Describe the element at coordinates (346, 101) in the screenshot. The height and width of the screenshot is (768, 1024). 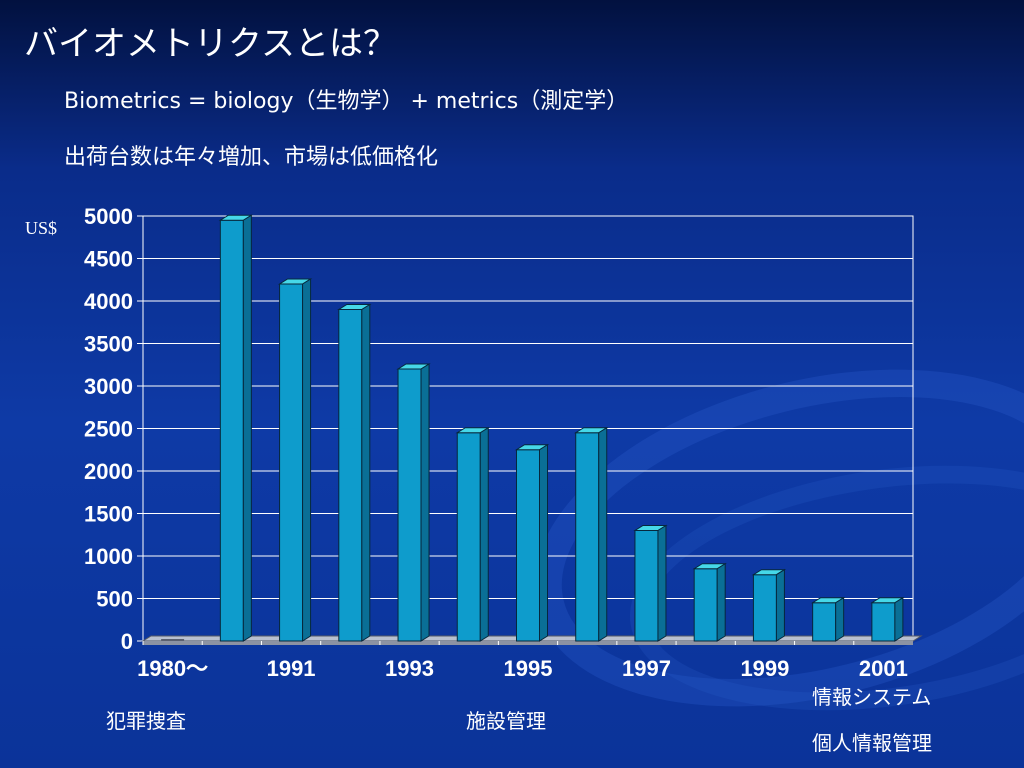
I see `bullet-definition: Biometrics = biology（生物学） + metrics（測定学）` at that location.